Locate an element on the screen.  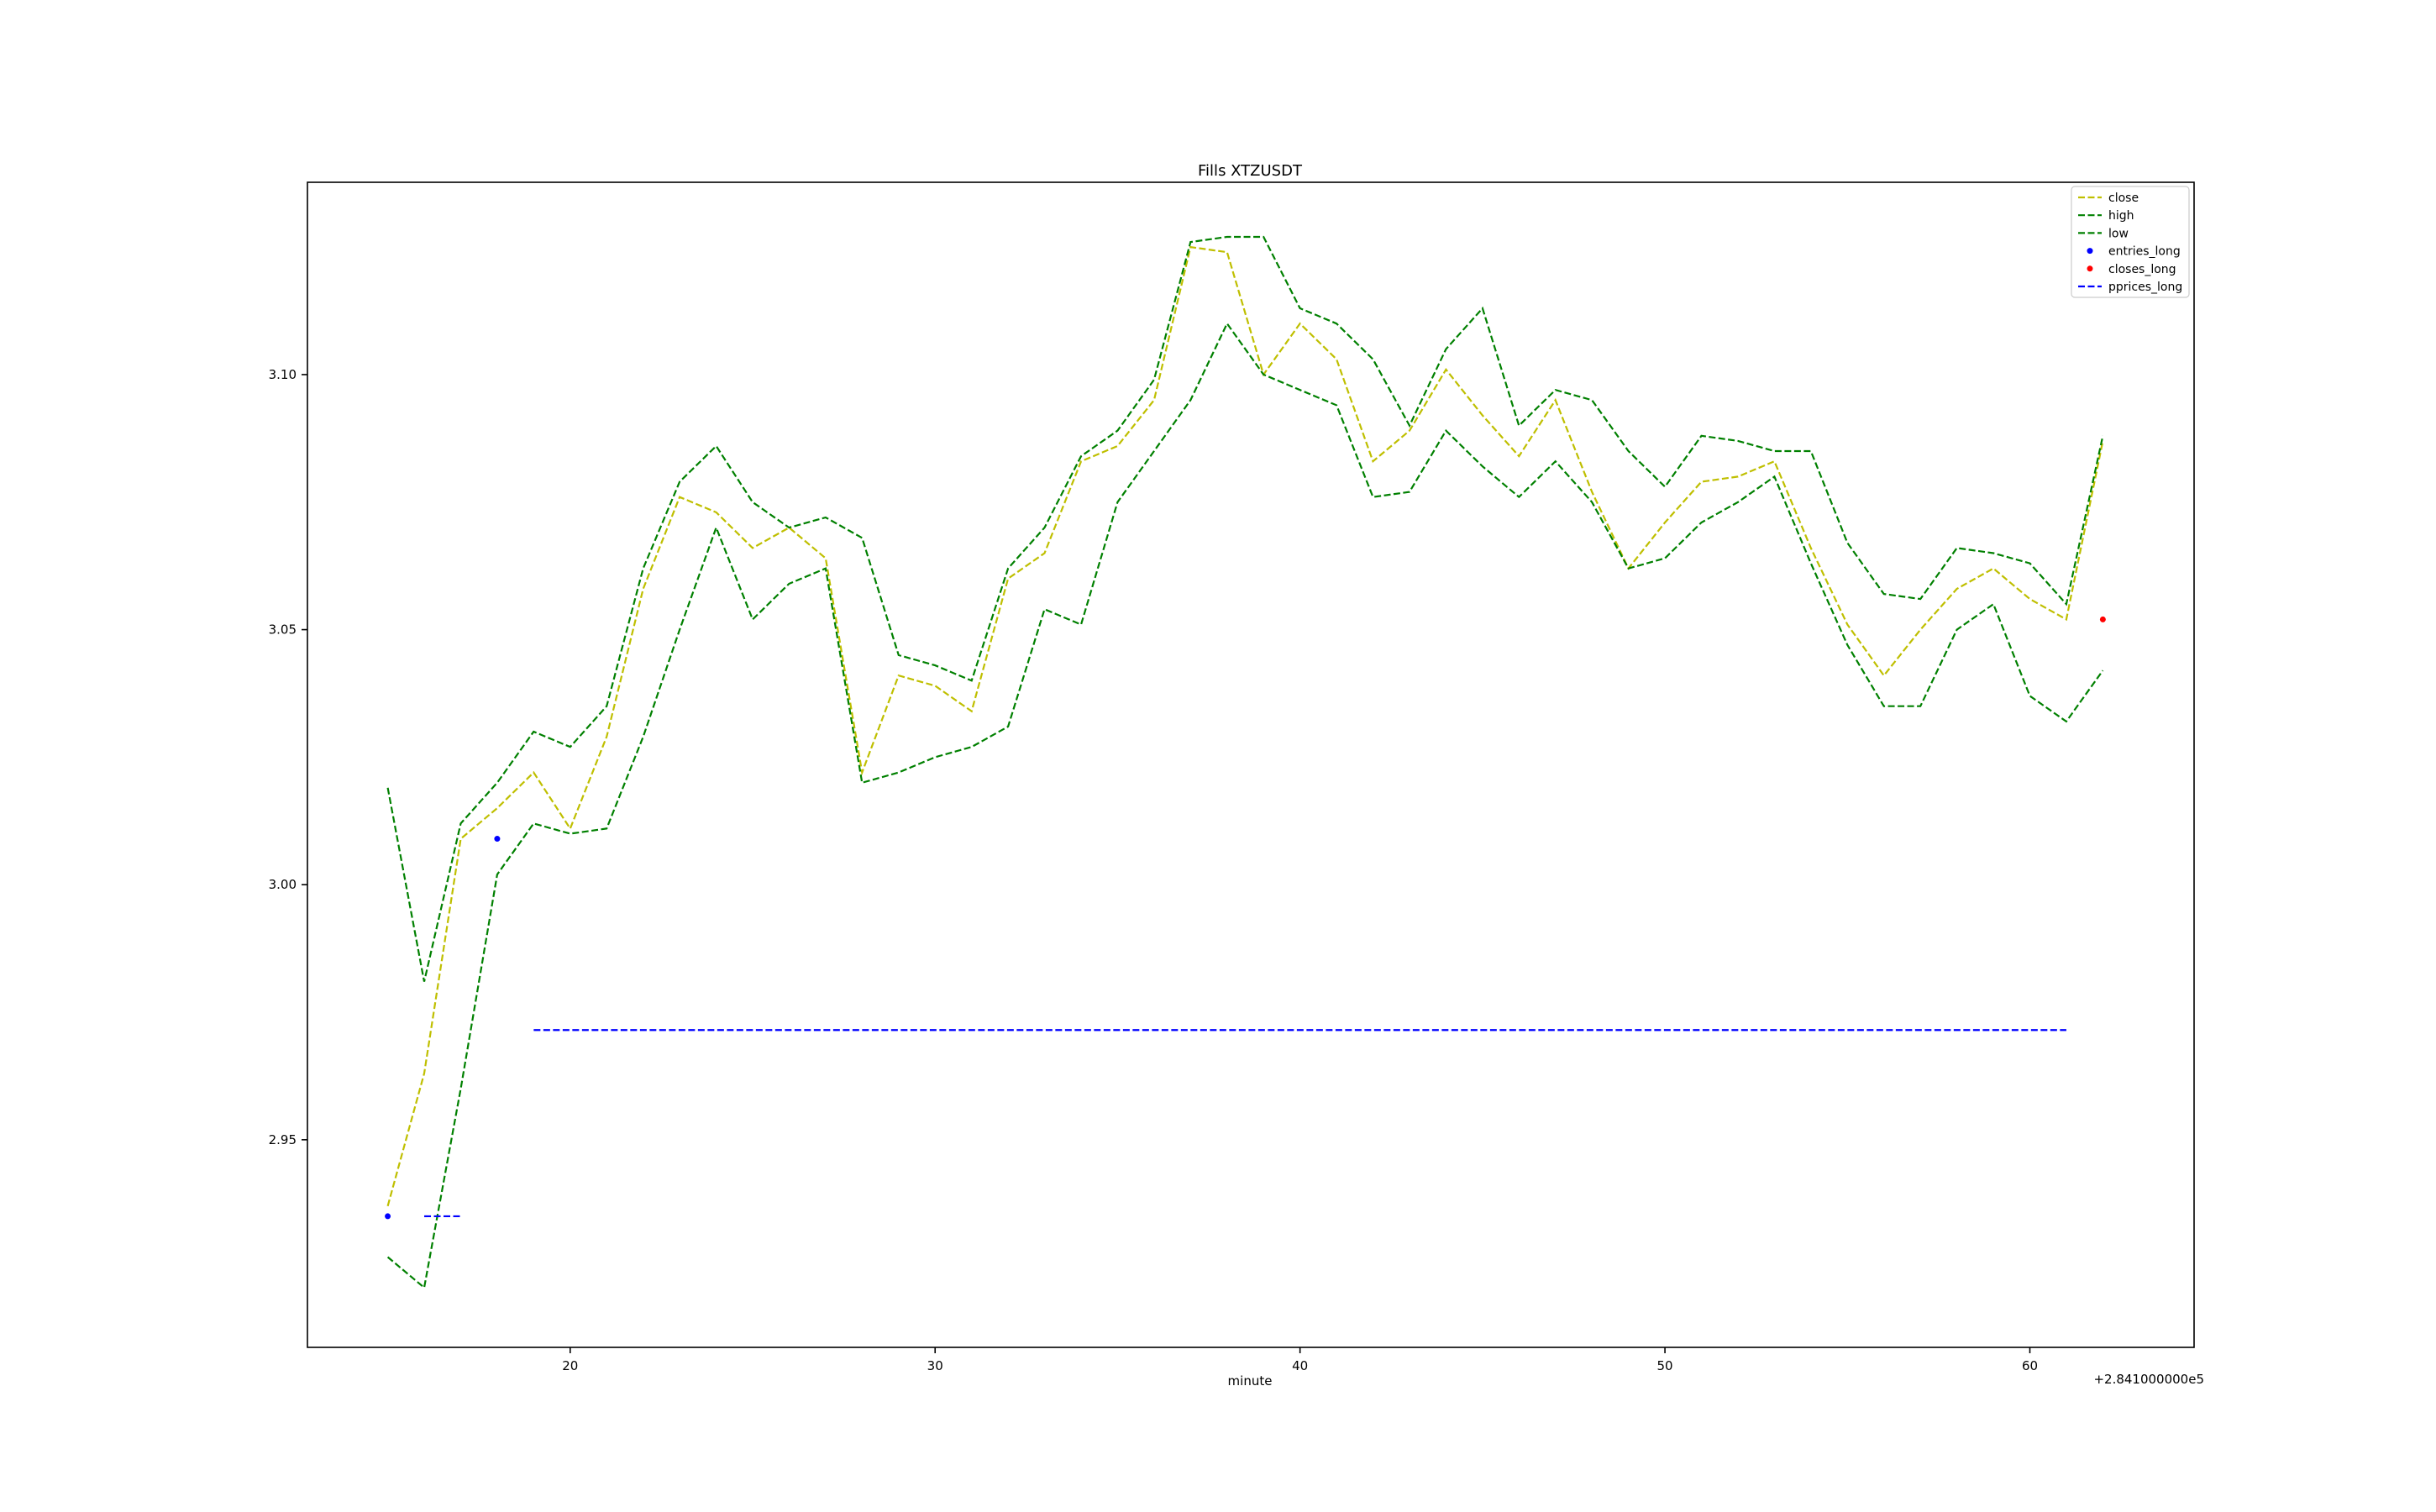
legend-label-pprices-long: pprices_long is located at coordinates (2145, 287).